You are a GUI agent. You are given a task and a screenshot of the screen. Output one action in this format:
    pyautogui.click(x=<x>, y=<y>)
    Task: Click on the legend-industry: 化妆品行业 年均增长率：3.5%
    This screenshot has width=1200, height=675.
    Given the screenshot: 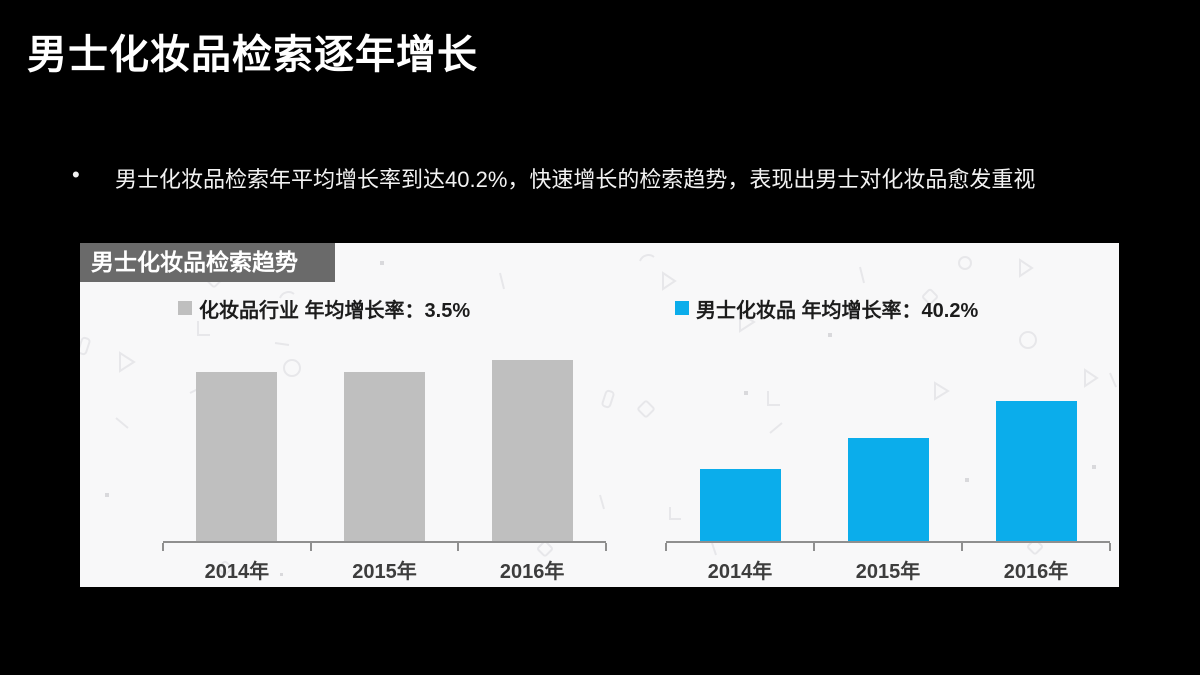 What is the action you would take?
    pyautogui.click(x=324, y=309)
    